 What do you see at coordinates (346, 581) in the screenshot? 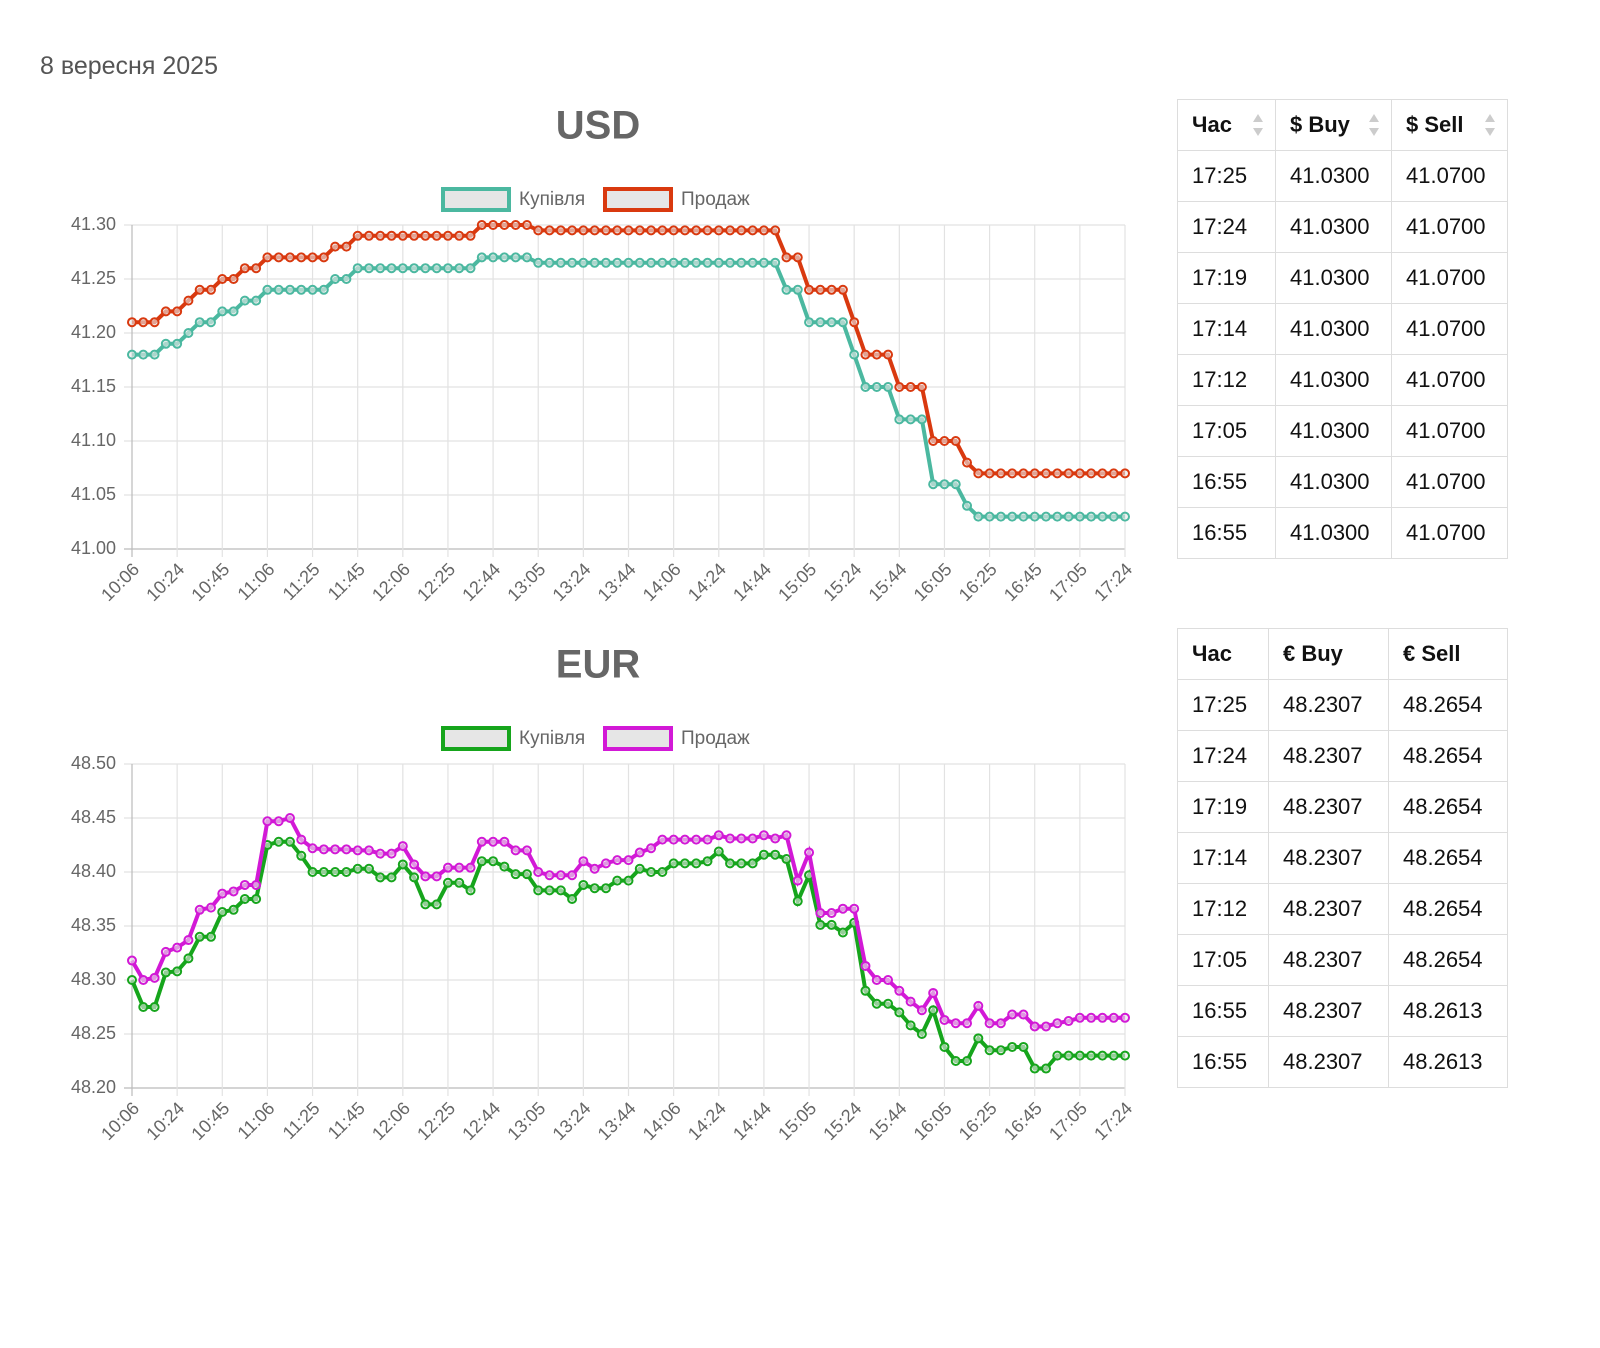
I see `x-tick-label: 11:45` at bounding box center [346, 581].